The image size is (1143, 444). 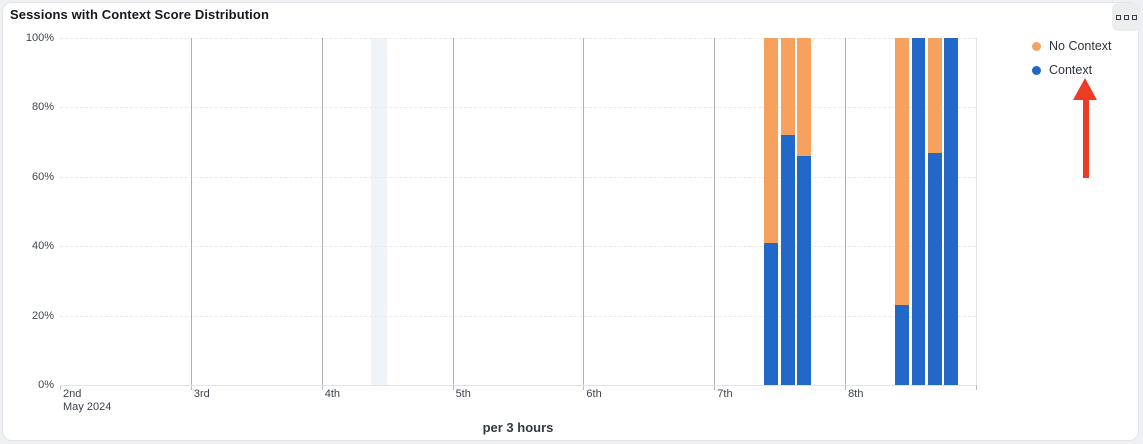 I want to click on y-axis-label: 0%, so click(x=46, y=385).